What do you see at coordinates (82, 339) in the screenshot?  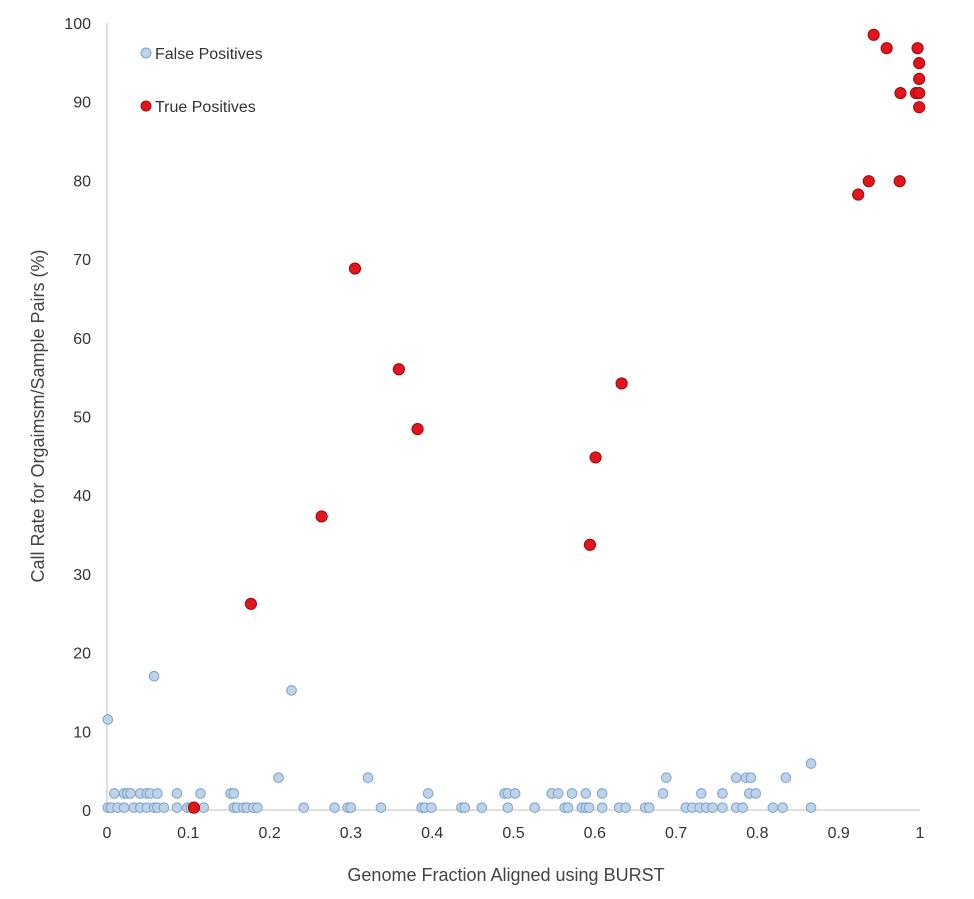 I see `y-tick-label: 60` at bounding box center [82, 339].